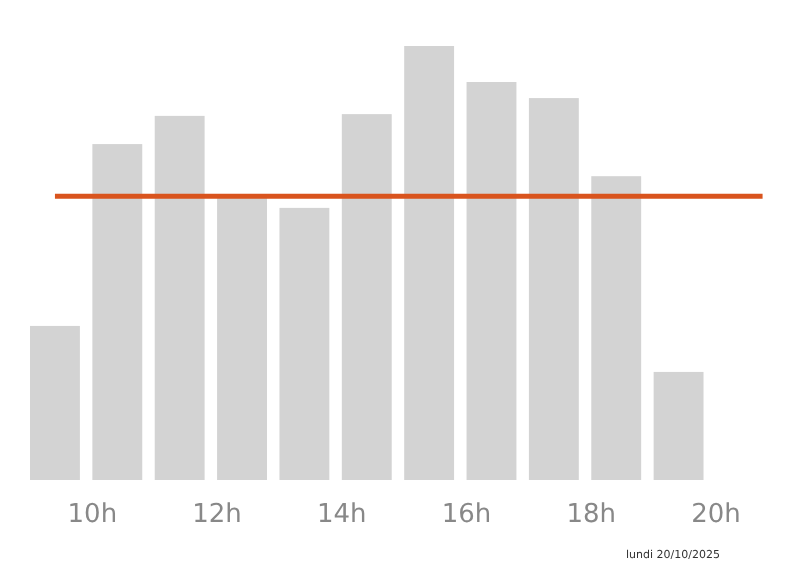 Image resolution: width=800 pixels, height=572 pixels. What do you see at coordinates (342, 515) in the screenshot?
I see `x-tick-label: 14h` at bounding box center [342, 515].